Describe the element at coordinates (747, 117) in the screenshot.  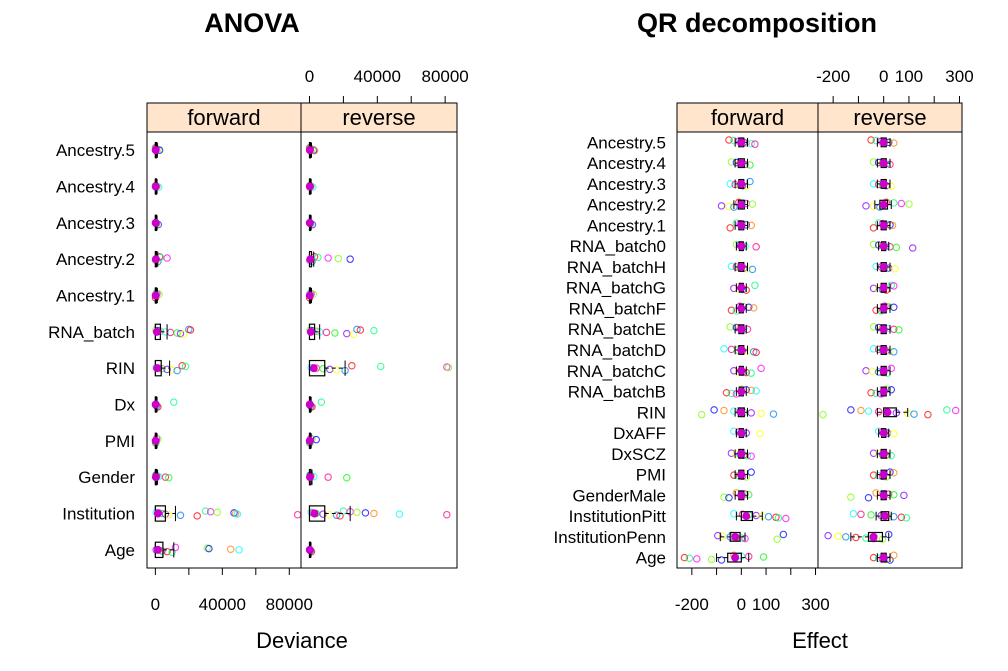
I see `panel-strip` at that location.